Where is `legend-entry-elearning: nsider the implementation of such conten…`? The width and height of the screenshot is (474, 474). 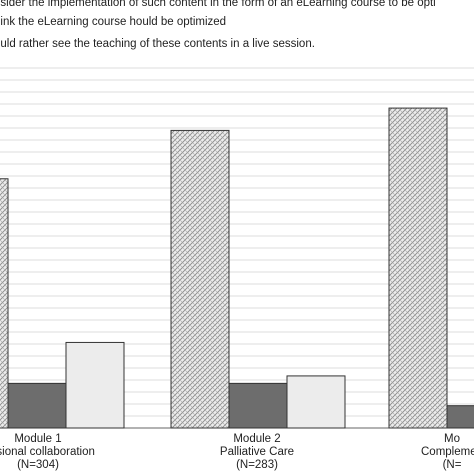 legend-entry-elearning: nsider the implementation of such conten… is located at coordinates (218, 4).